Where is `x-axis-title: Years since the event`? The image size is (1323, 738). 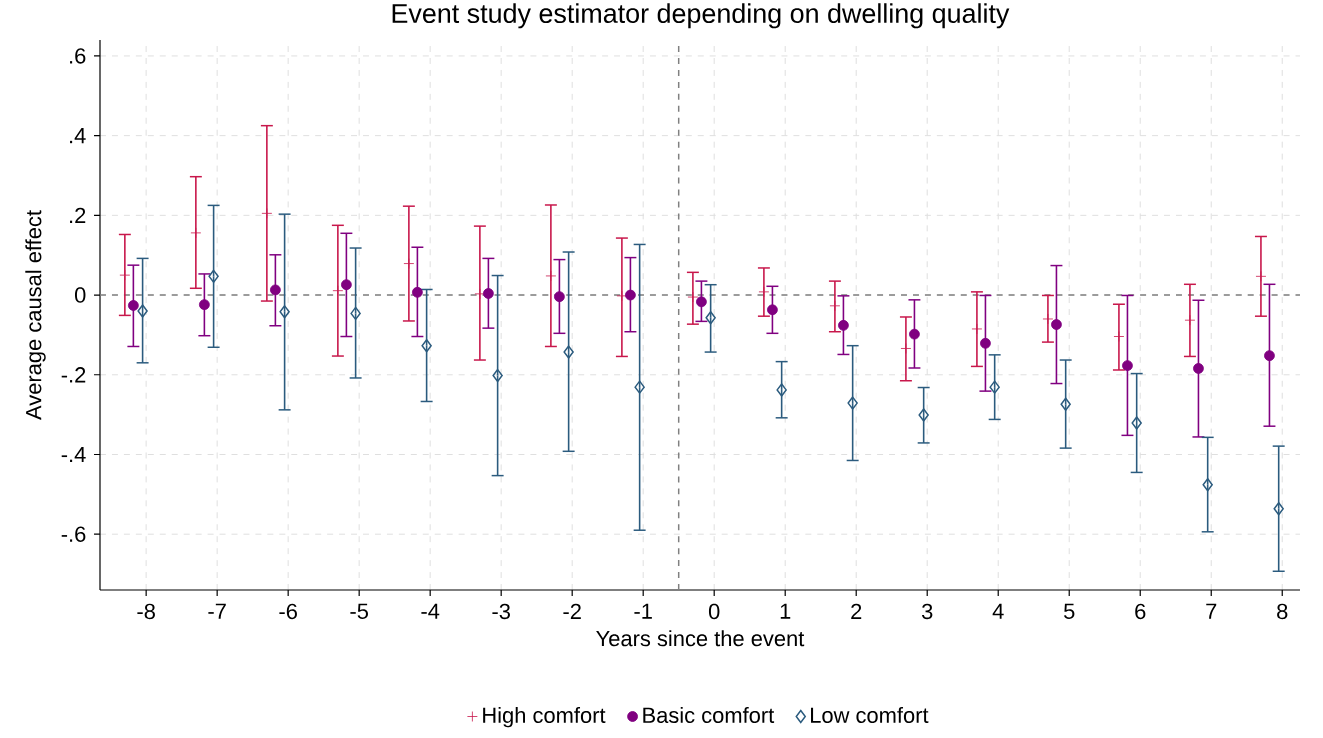 x-axis-title: Years since the event is located at coordinates (700, 638).